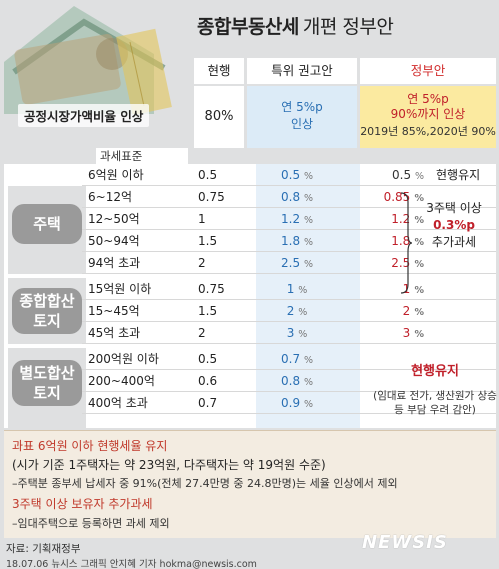 This screenshot has height=569, width=499. Describe the element at coordinates (428, 117) in the screenshot. I see `fmv-government: 연 5%p 90%까지 인상 2019년 85%,2020년 90%` at that location.